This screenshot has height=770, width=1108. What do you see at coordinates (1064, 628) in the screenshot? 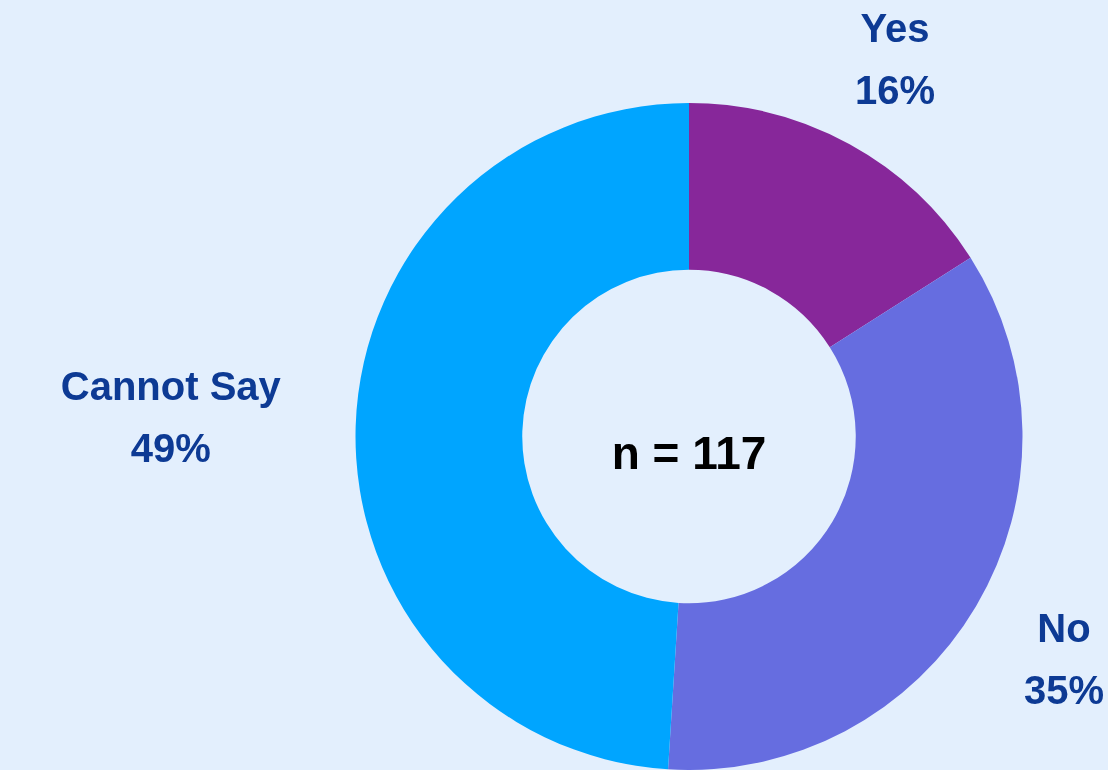
I see `slice-label: No` at bounding box center [1064, 628].